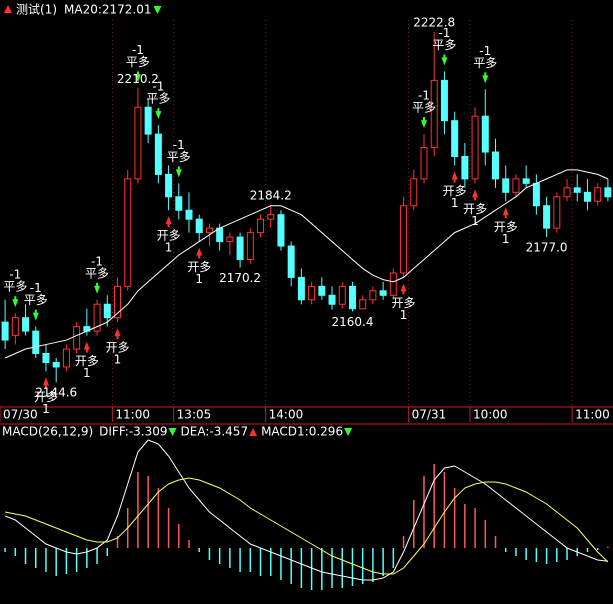 The width and height of the screenshot is (613, 604). Describe the element at coordinates (490, 415) in the screenshot. I see `x-tick-label: 10:00` at that location.